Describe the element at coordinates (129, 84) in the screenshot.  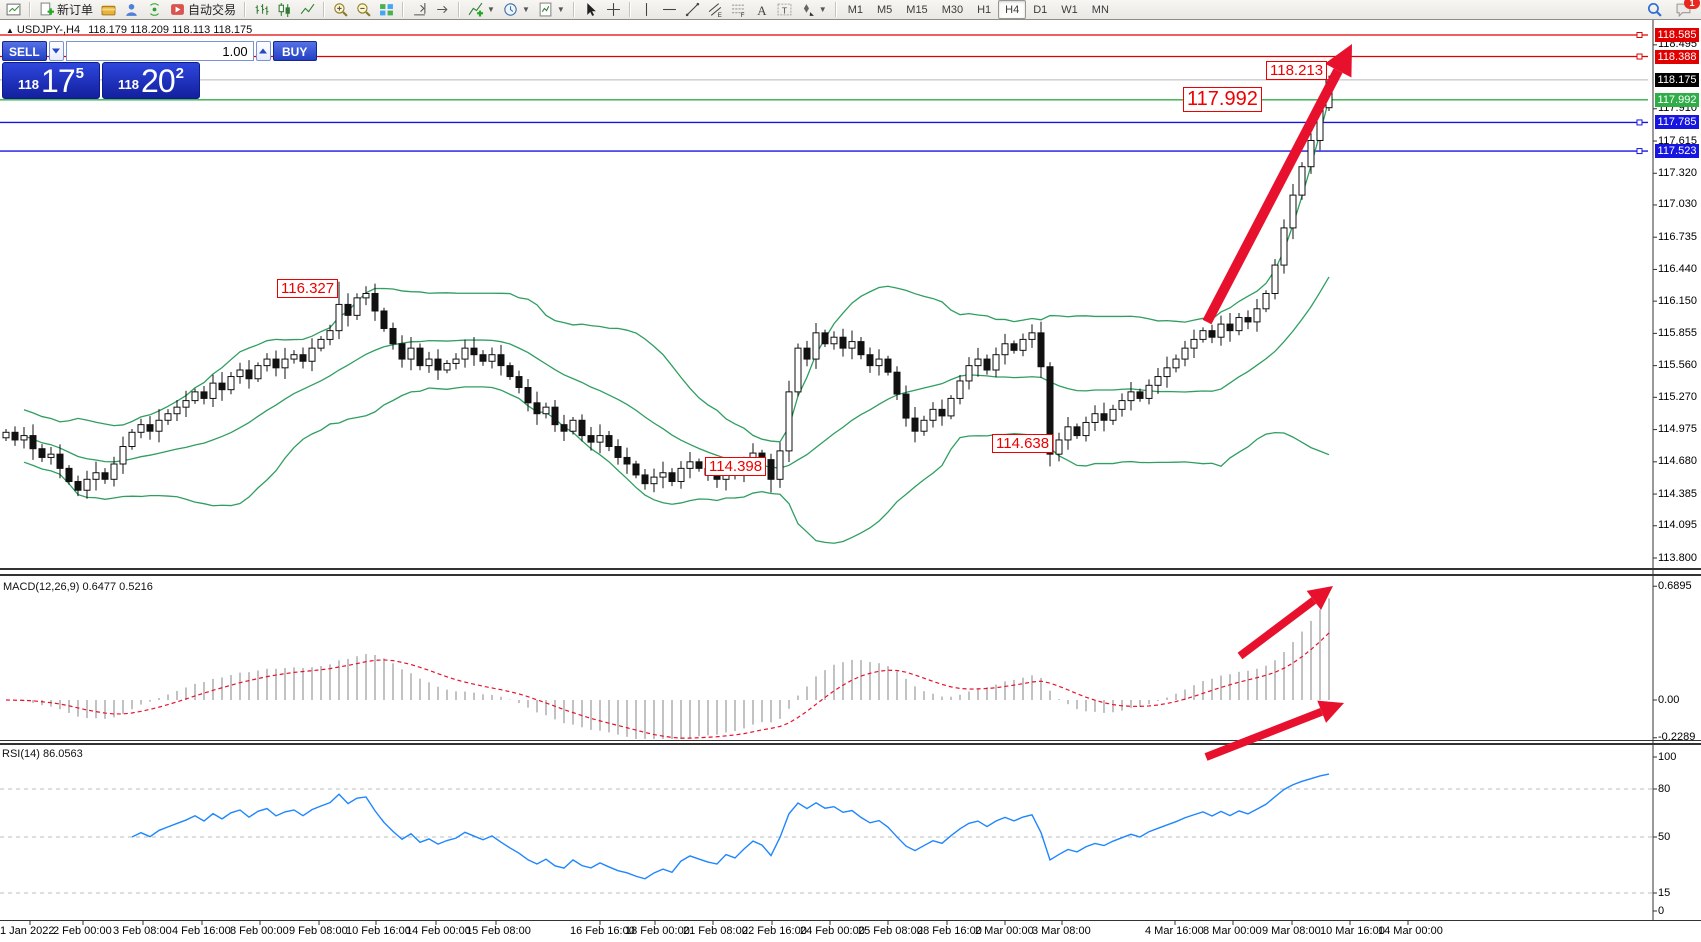
I see `buy-price-prefix: 118` at that location.